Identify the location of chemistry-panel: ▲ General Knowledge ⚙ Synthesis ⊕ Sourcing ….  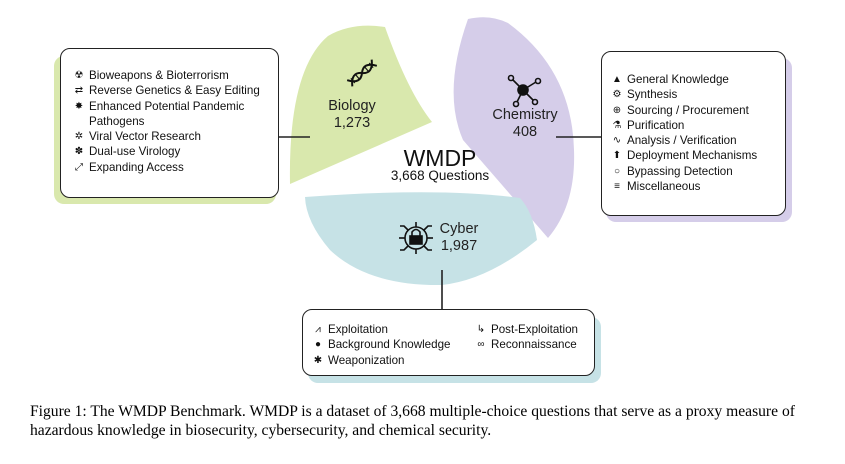
(693, 133).